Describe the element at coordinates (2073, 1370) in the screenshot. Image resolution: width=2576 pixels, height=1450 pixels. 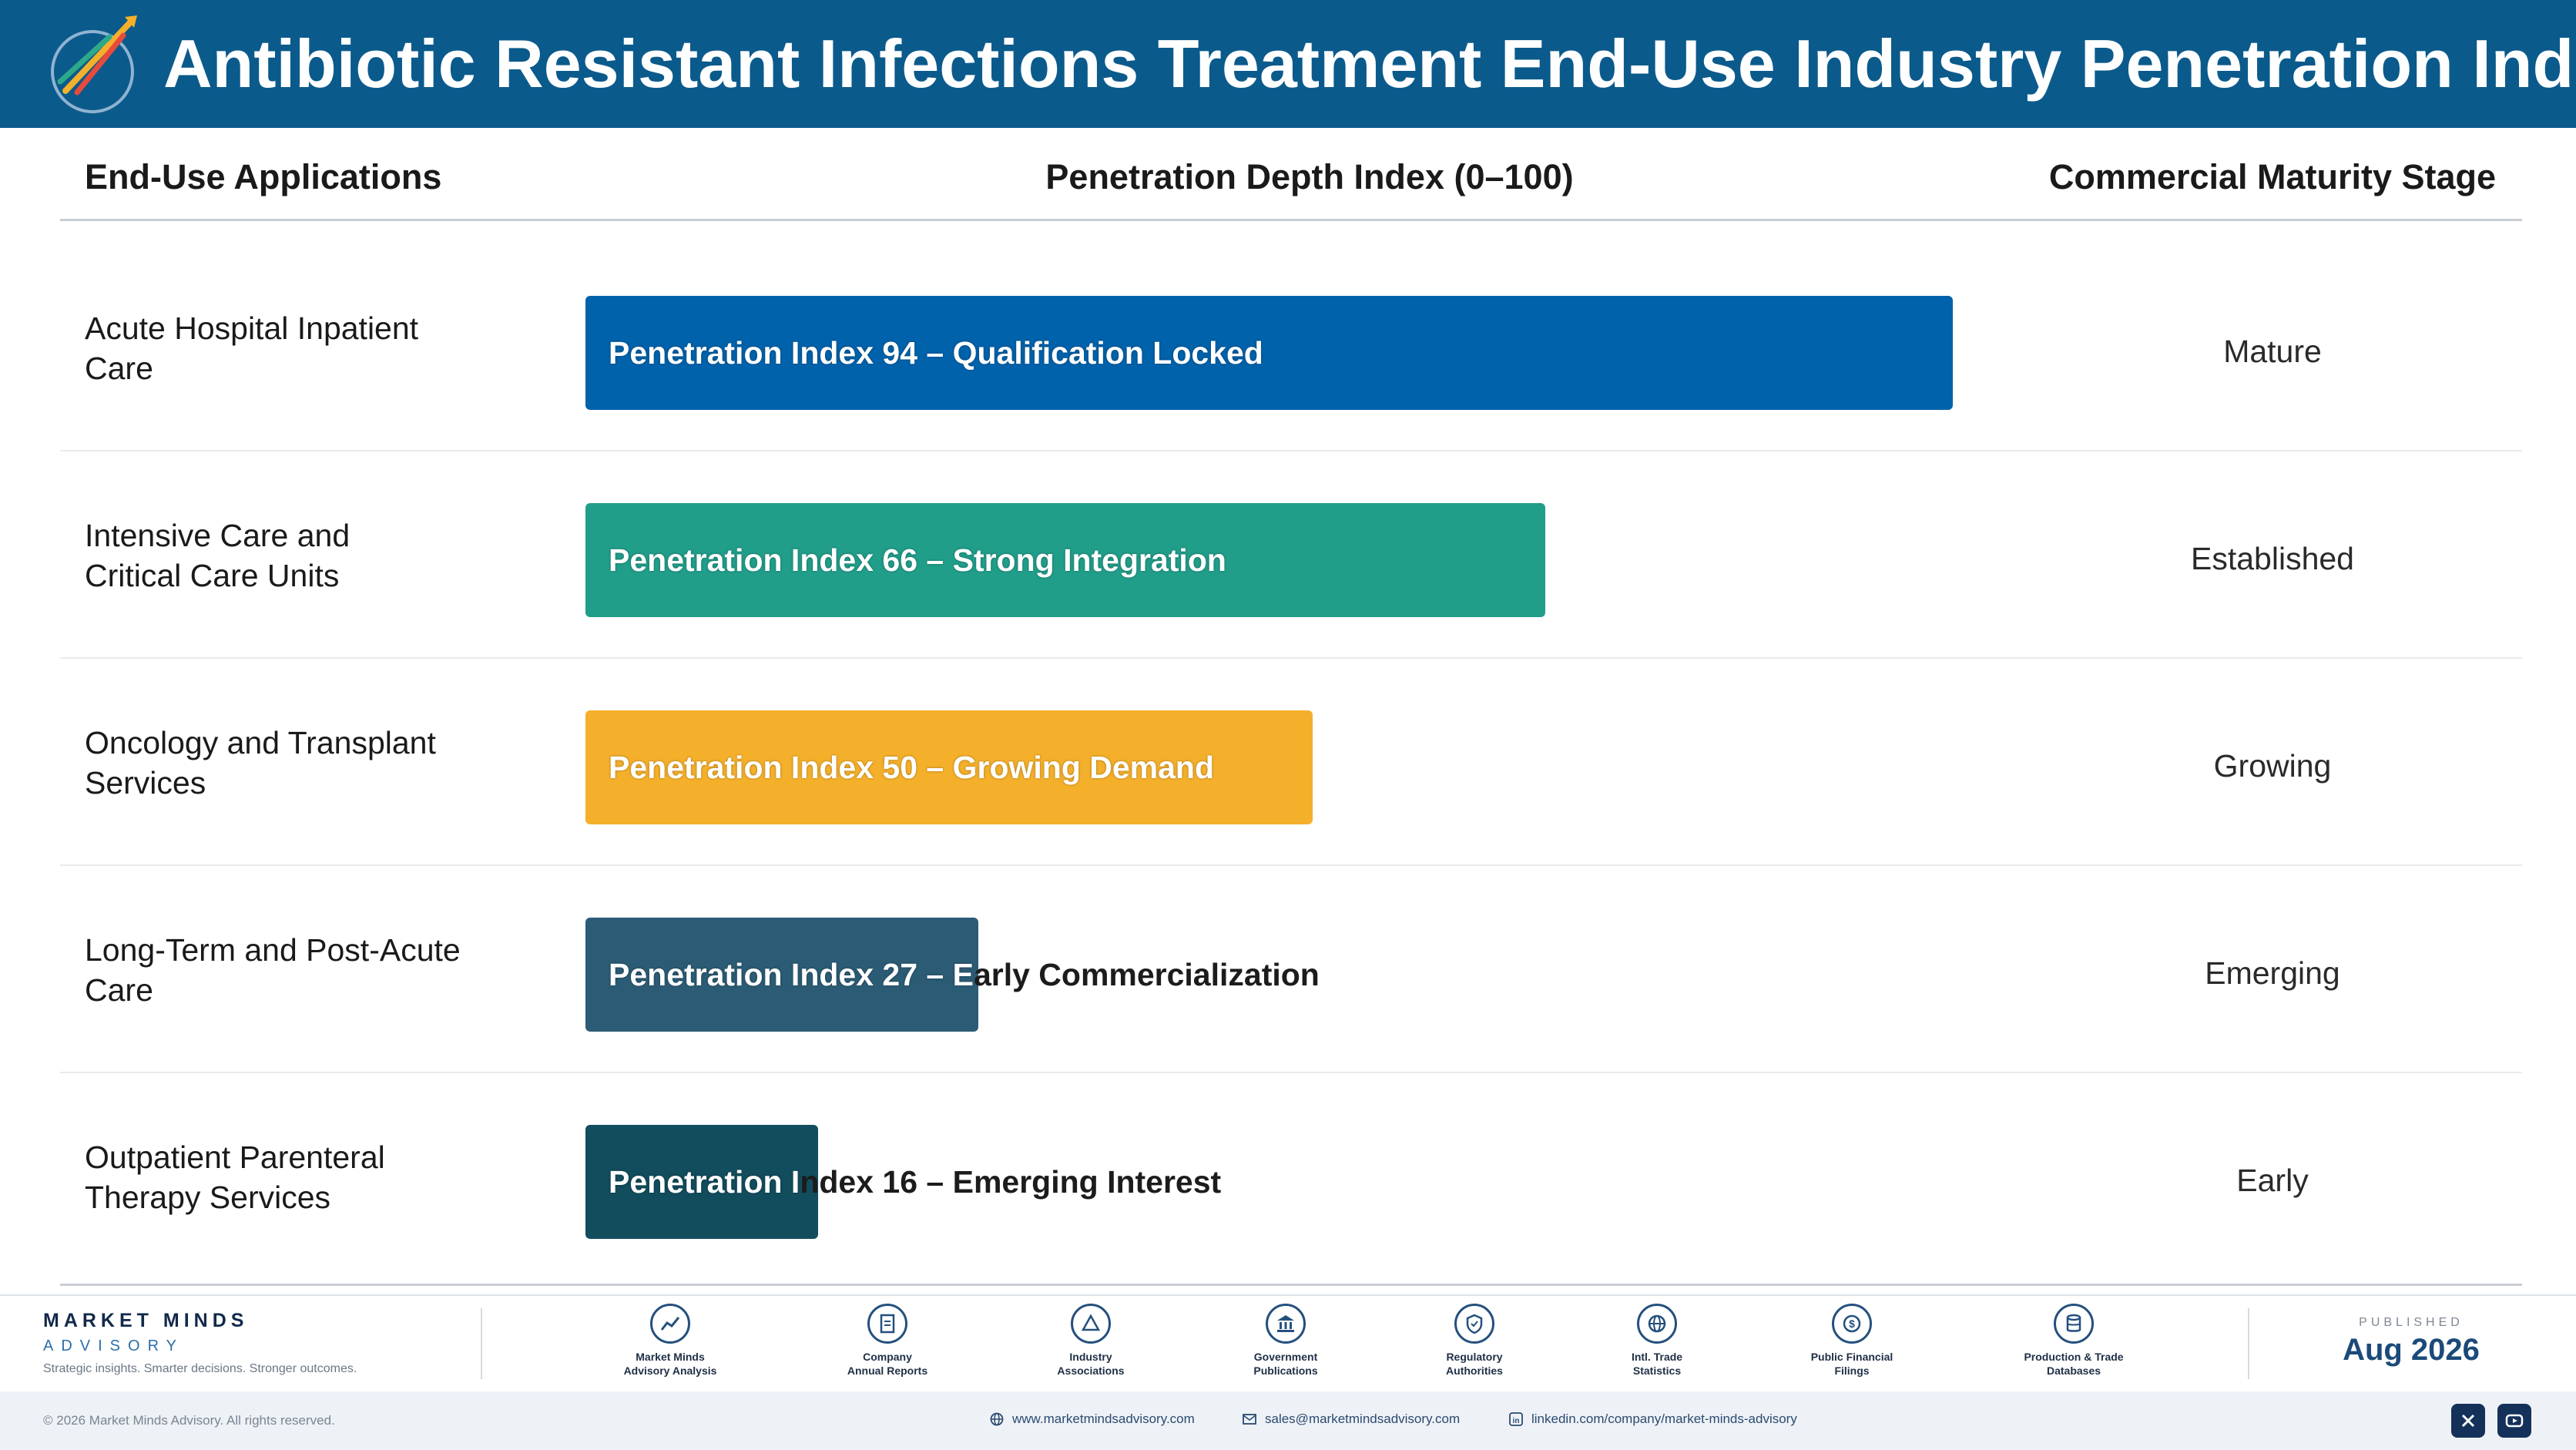
I see `source-label: Databases` at that location.